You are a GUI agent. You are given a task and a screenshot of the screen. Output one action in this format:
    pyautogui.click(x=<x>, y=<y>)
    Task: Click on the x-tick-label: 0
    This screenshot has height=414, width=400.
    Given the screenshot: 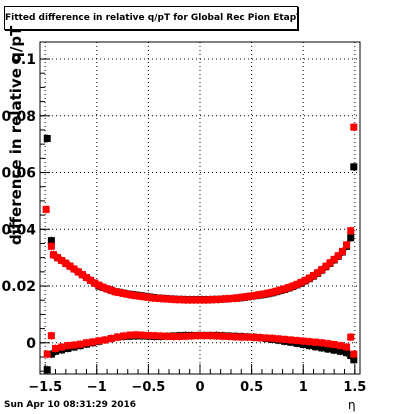 What is the action you would take?
    pyautogui.click(x=199, y=387)
    